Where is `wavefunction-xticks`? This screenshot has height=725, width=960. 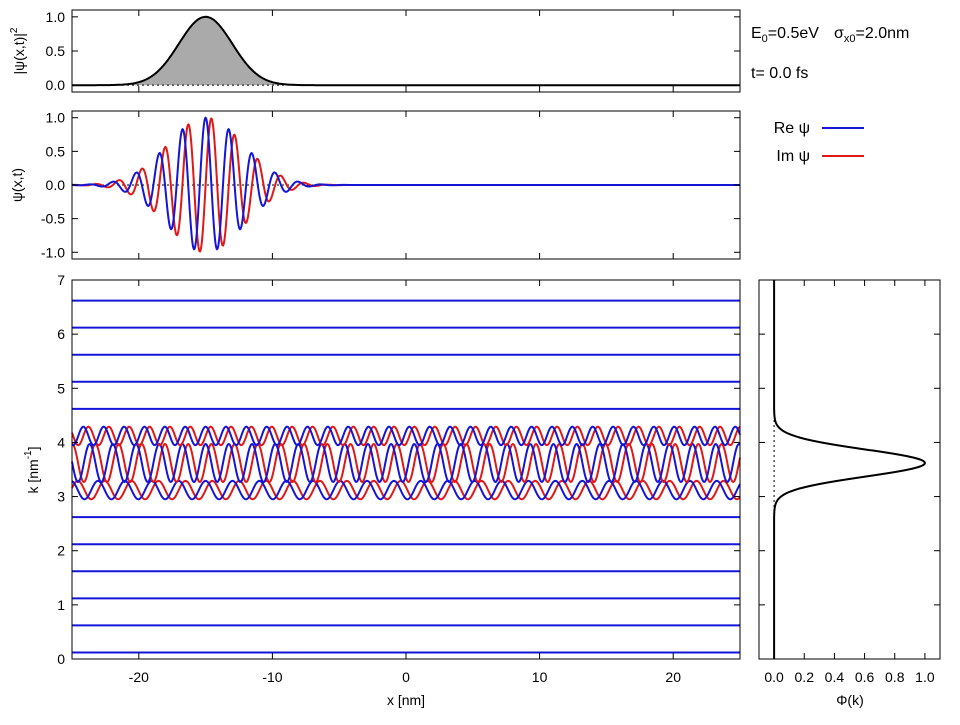 wavefunction-xticks is located at coordinates (406, 185).